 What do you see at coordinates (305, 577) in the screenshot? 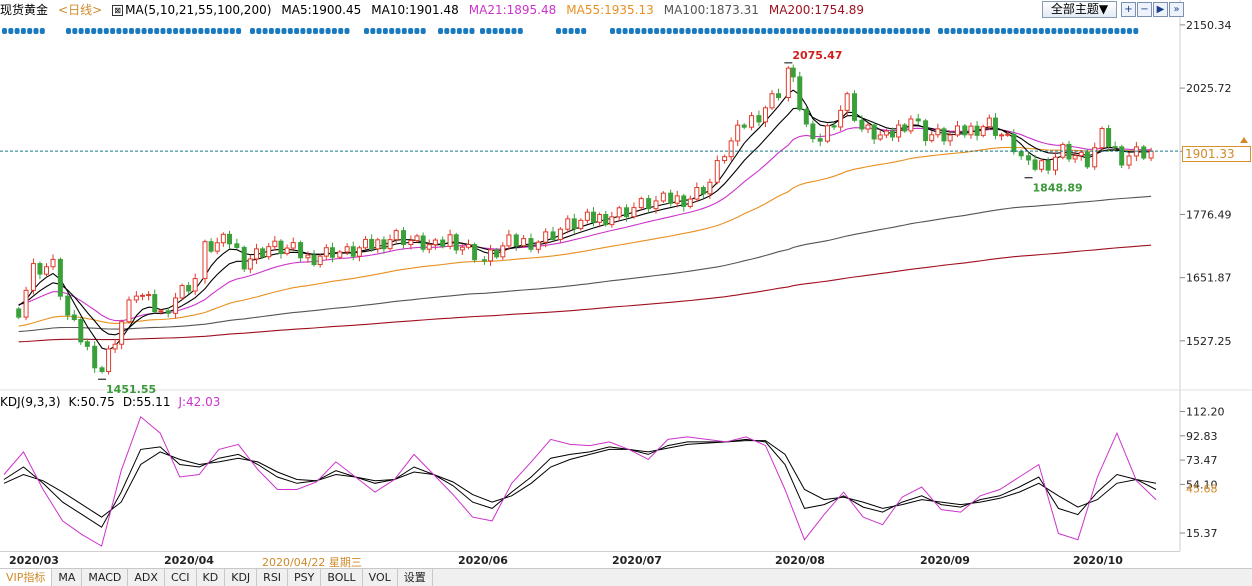
I see `tab-psy: PSY` at bounding box center [305, 577].